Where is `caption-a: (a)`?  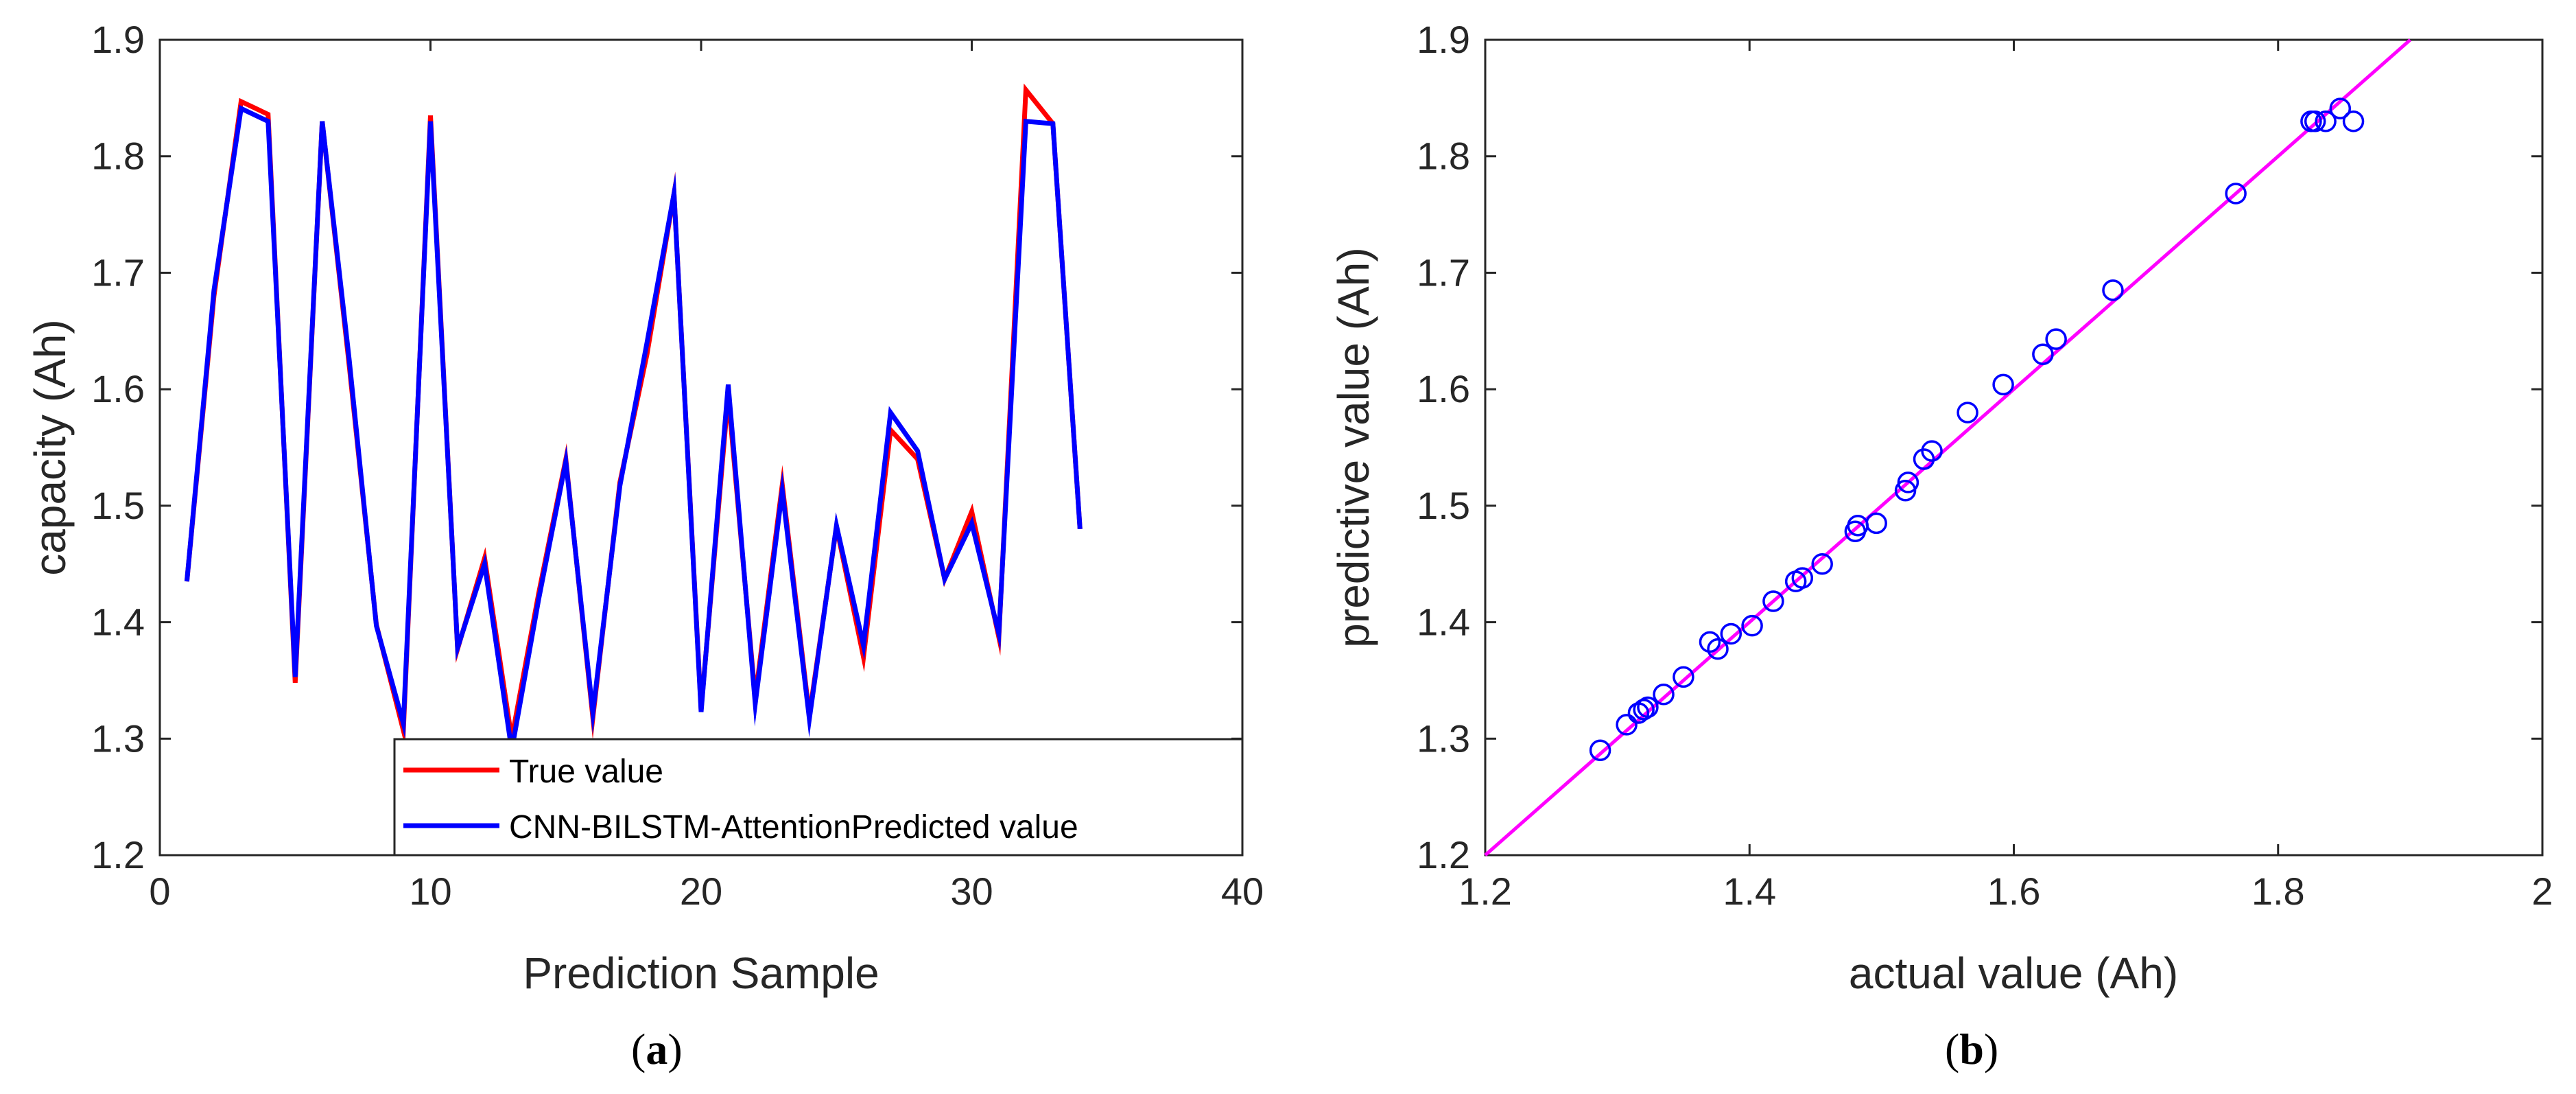 caption-a: (a) is located at coordinates (657, 1049).